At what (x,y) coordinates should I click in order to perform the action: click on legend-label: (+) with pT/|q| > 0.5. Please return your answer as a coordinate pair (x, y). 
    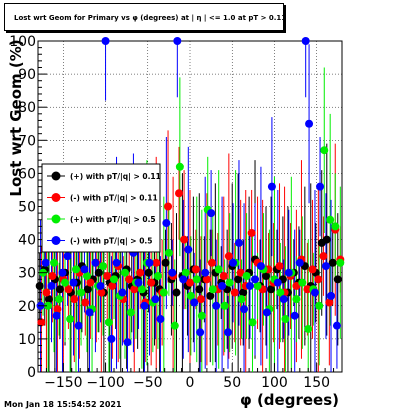
    Looking at the image, I should click on (113, 220).